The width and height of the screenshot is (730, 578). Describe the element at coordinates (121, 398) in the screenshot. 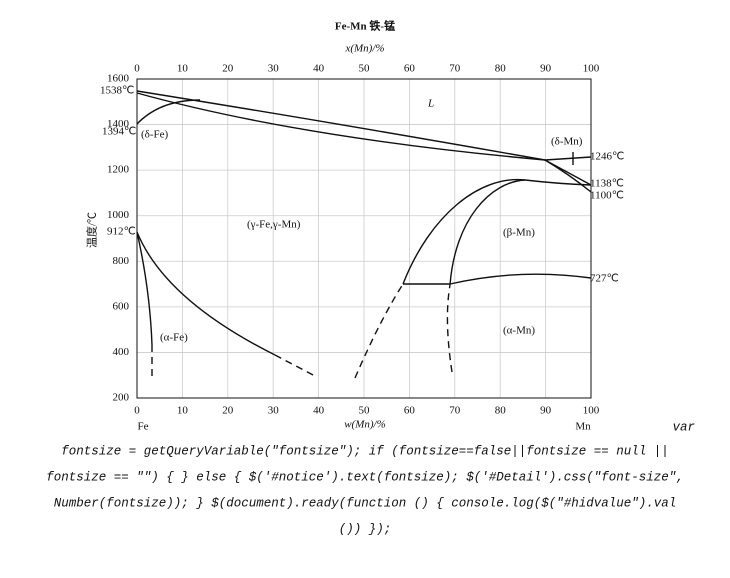

I see `y-tick-label: 200` at that location.